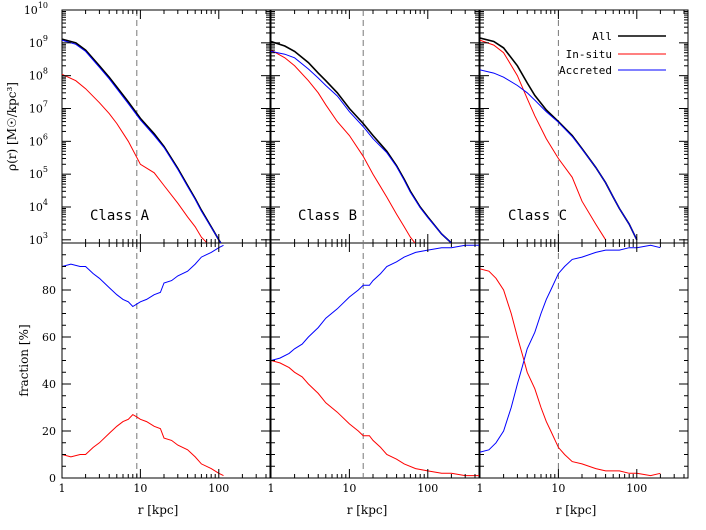 Image resolution: width=706 pixels, height=530 pixels. I want to click on y-tick-label-density: 10⁹, so click(38, 42).